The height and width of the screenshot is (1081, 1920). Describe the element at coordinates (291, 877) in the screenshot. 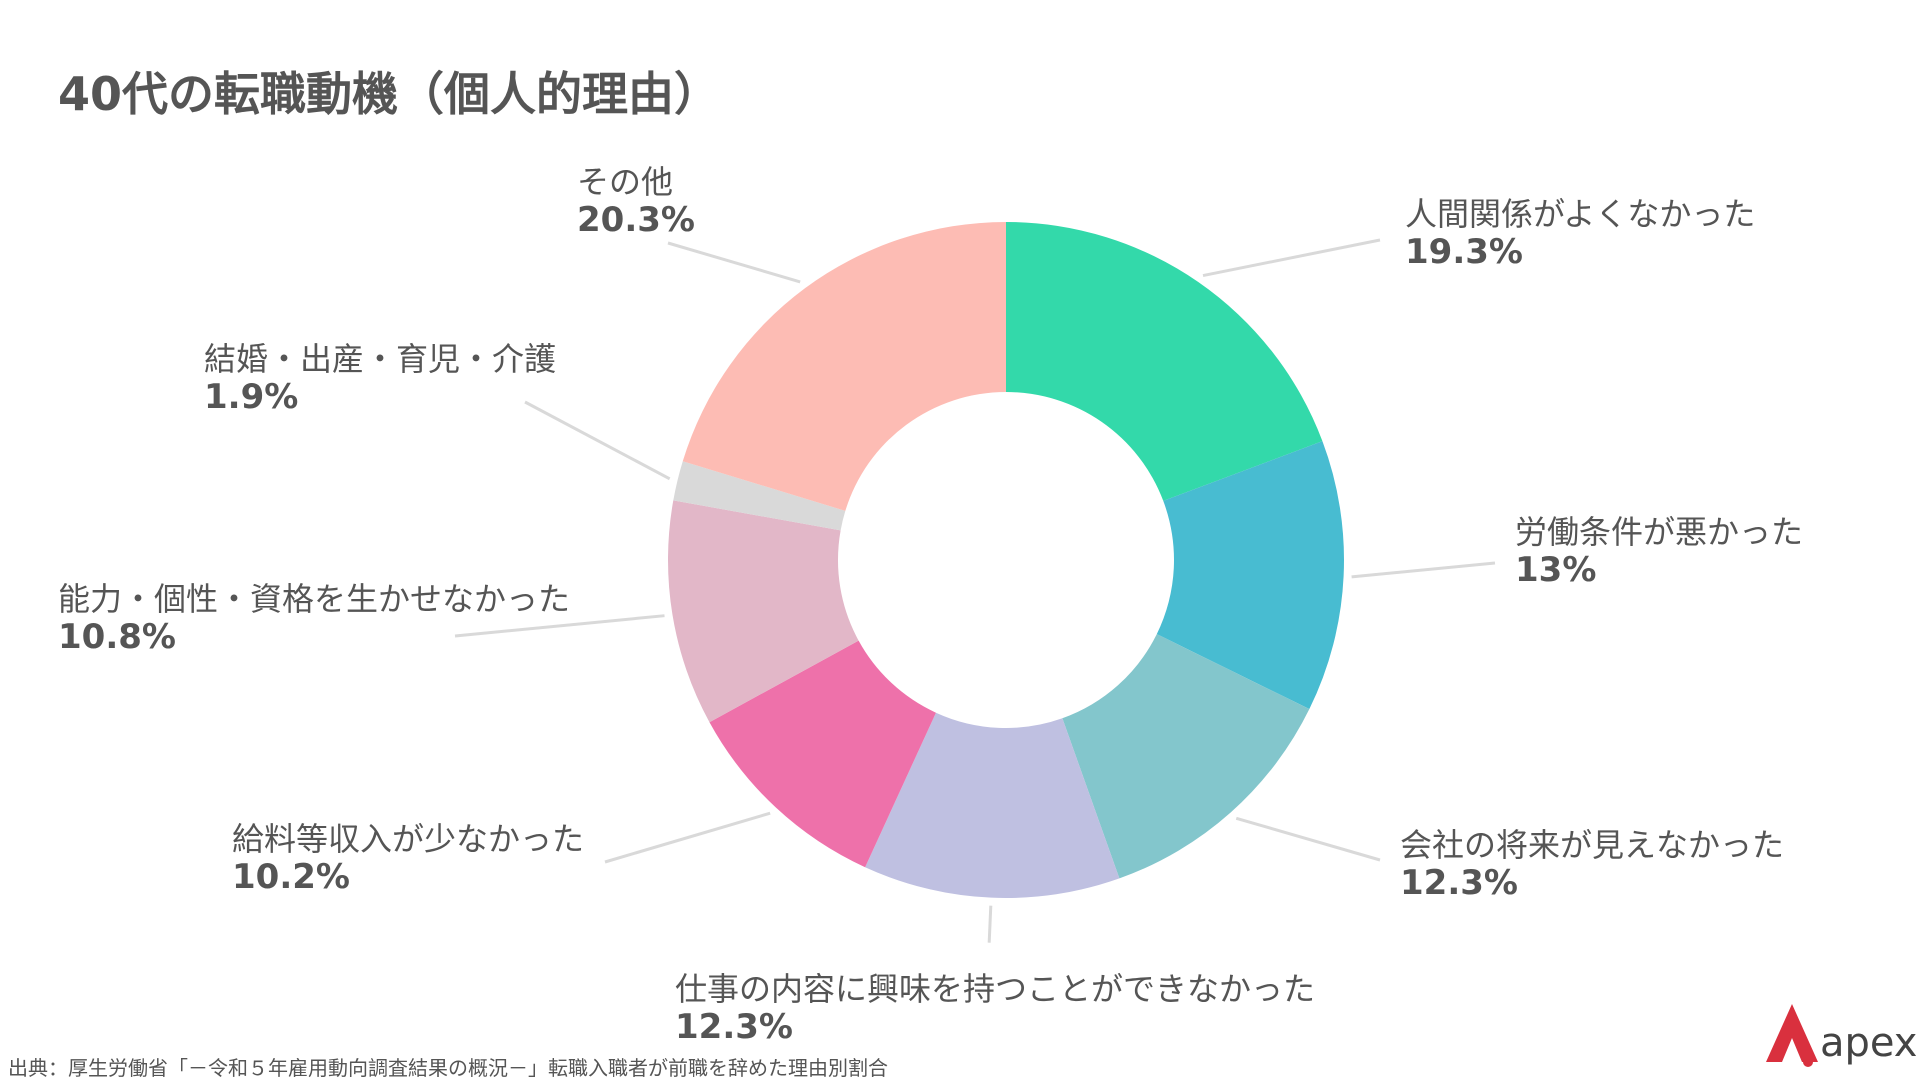

I see `slice-label-value: 10.2%` at that location.